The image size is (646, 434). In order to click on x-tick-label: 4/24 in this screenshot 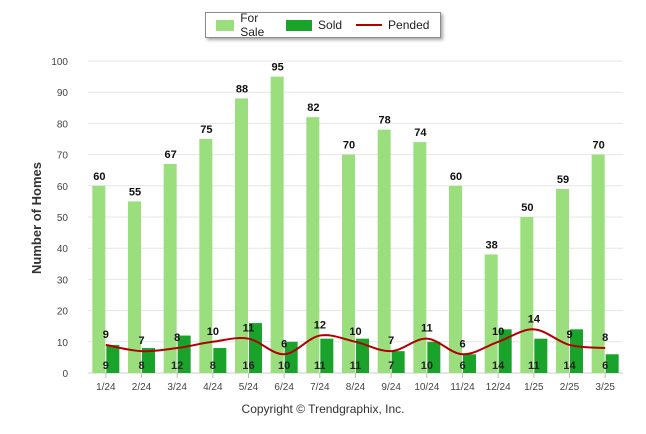, I will do `click(213, 387)`.